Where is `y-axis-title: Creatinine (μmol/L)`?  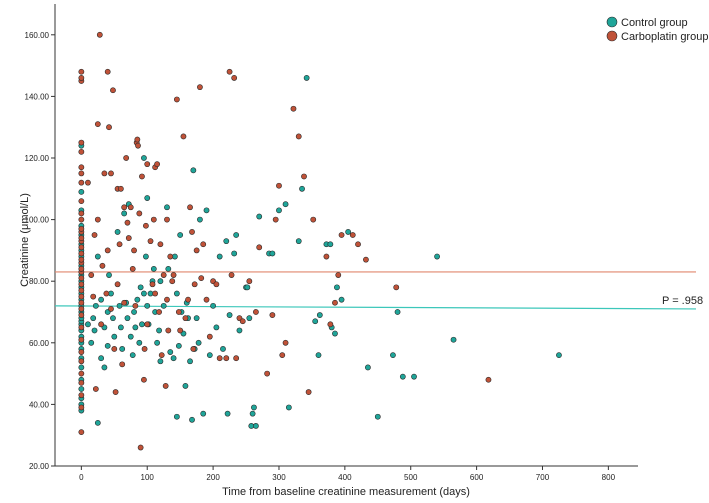 y-axis-title: Creatinine (μmol/L) is located at coordinates (25, 240).